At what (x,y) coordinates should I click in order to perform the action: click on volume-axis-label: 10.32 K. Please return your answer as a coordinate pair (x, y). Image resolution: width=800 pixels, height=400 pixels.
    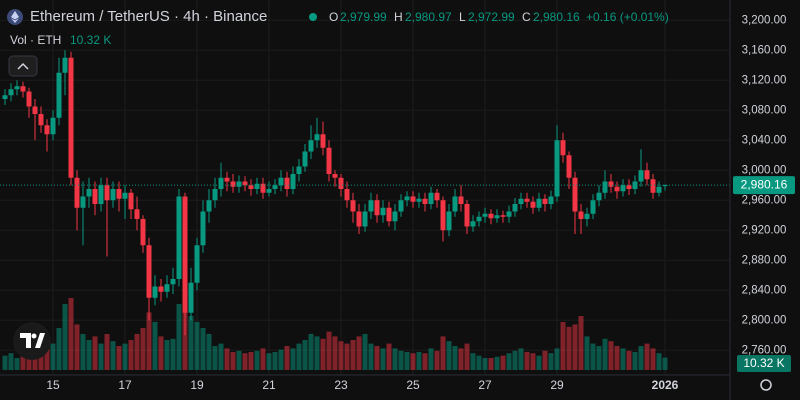
    Looking at the image, I should click on (763, 363).